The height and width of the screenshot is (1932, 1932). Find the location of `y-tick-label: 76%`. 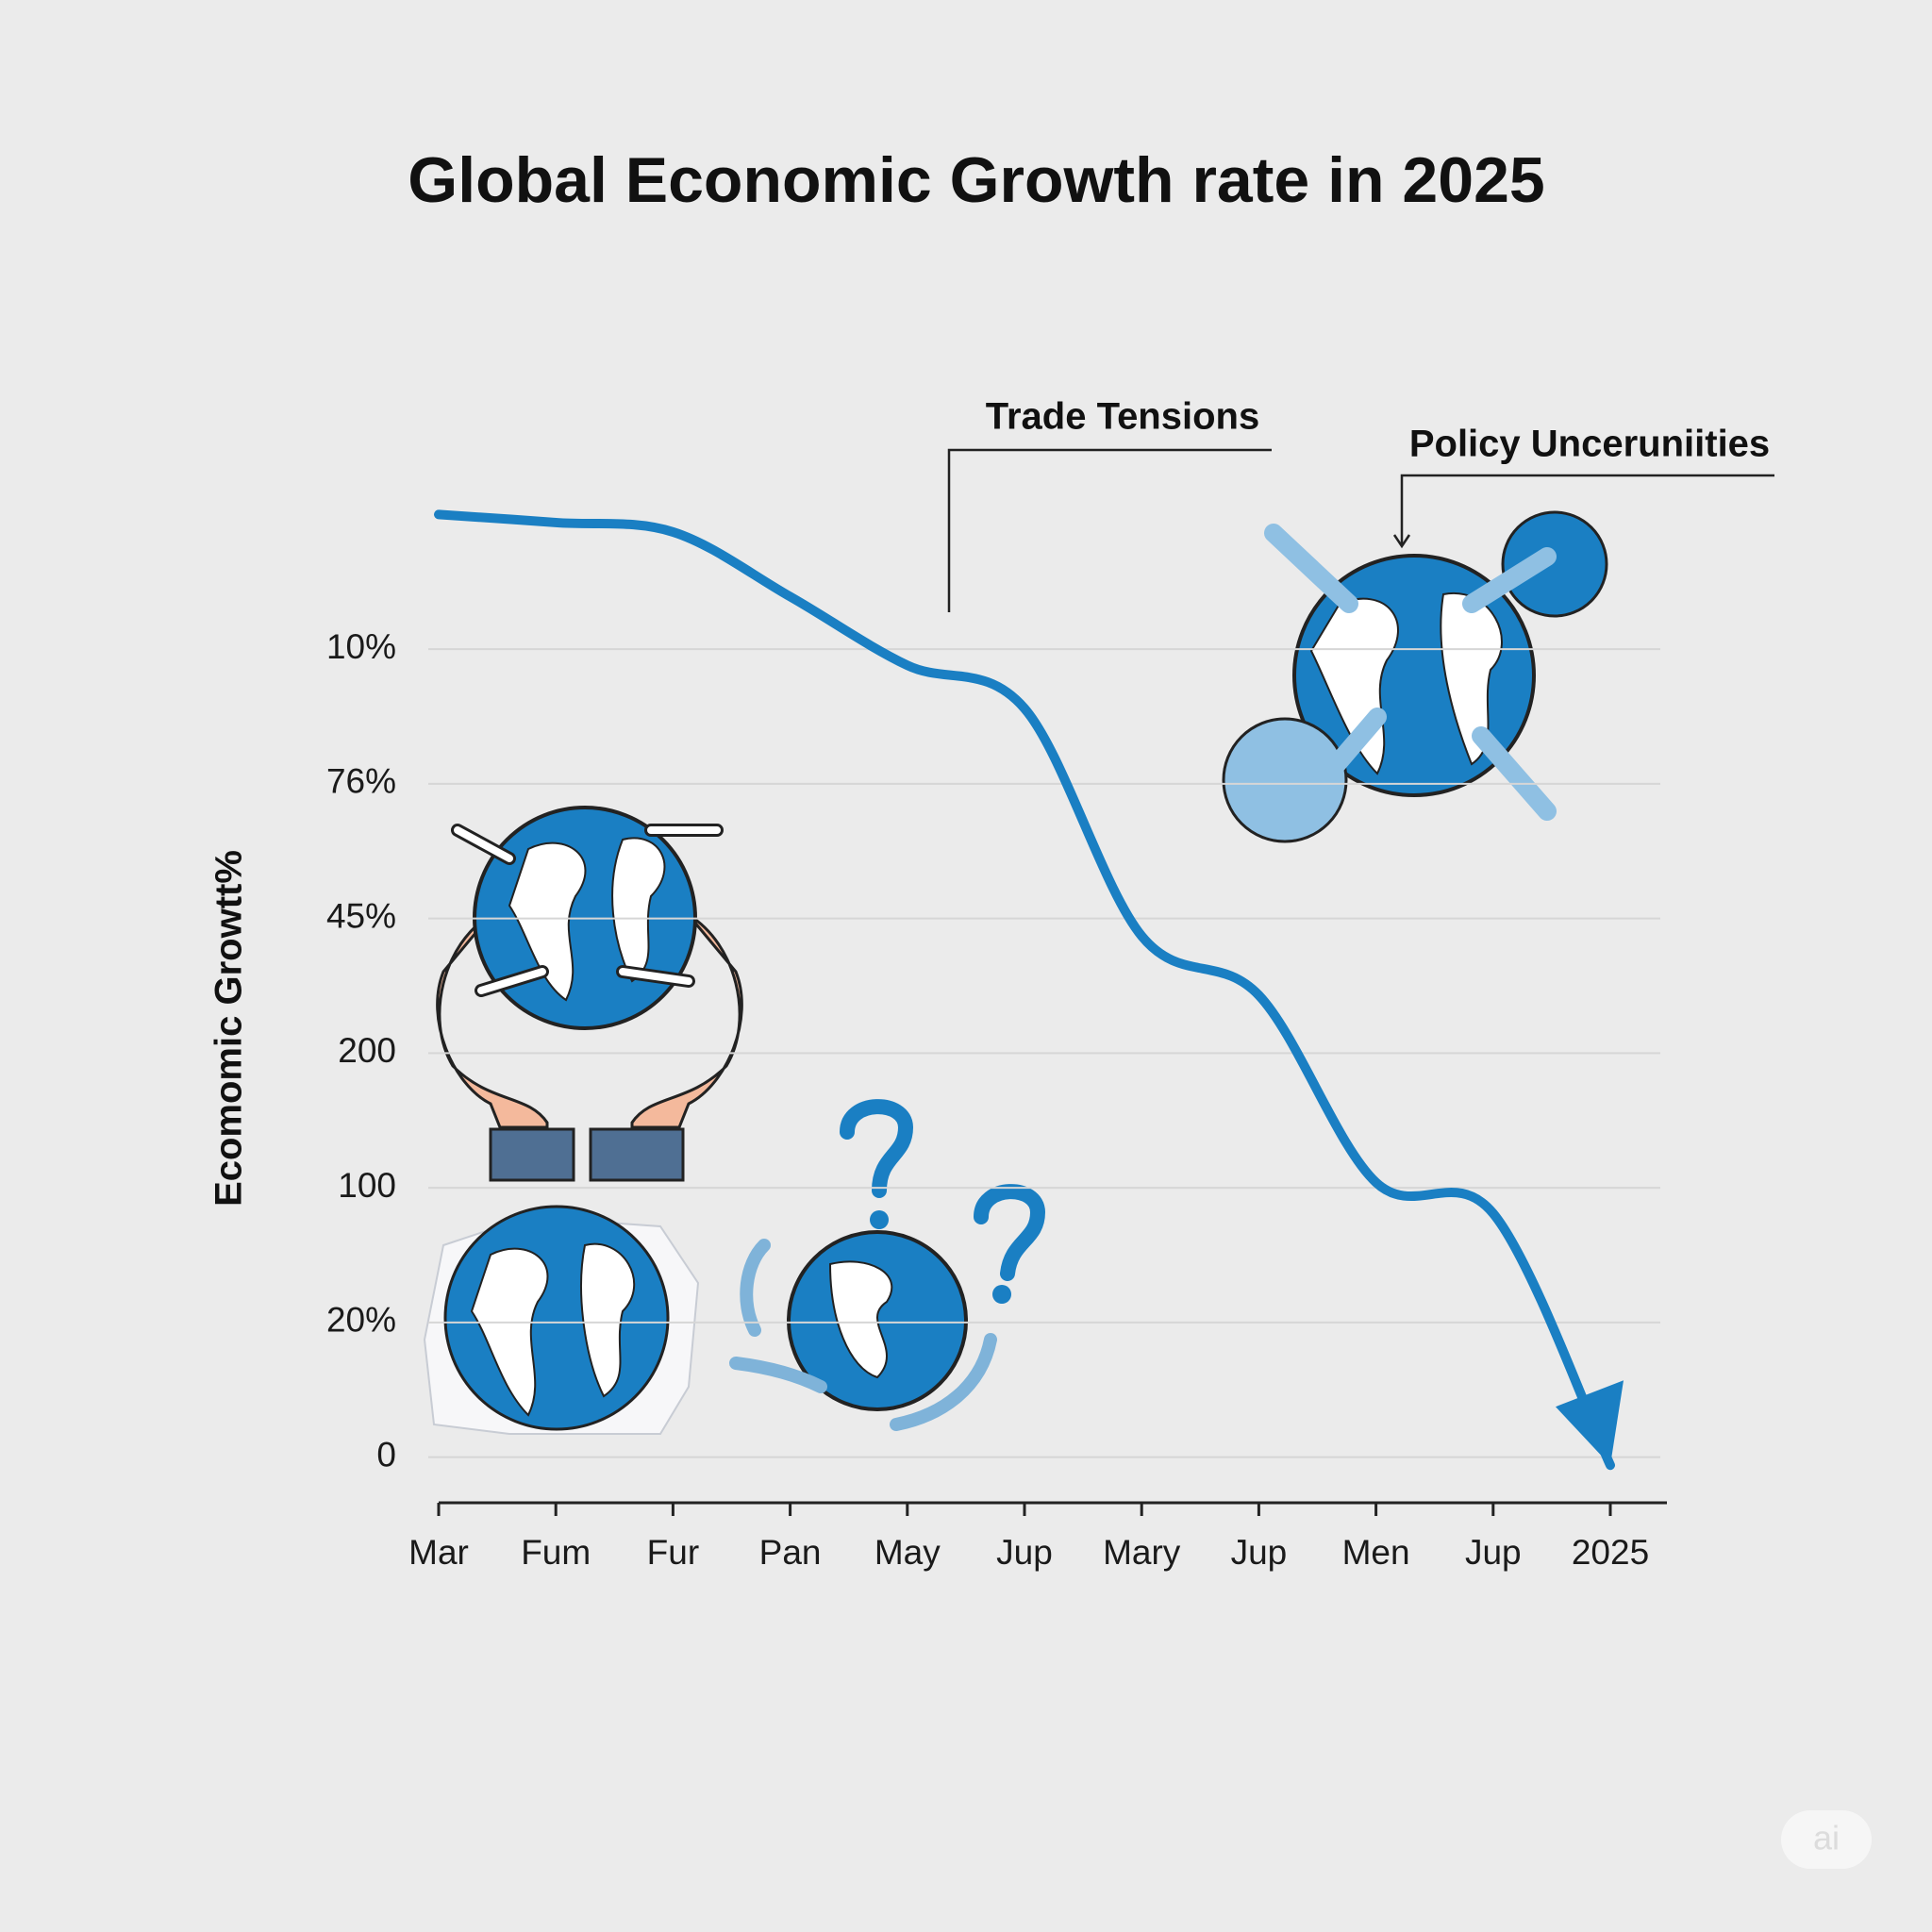

y-tick-label: 76% is located at coordinates (361, 781).